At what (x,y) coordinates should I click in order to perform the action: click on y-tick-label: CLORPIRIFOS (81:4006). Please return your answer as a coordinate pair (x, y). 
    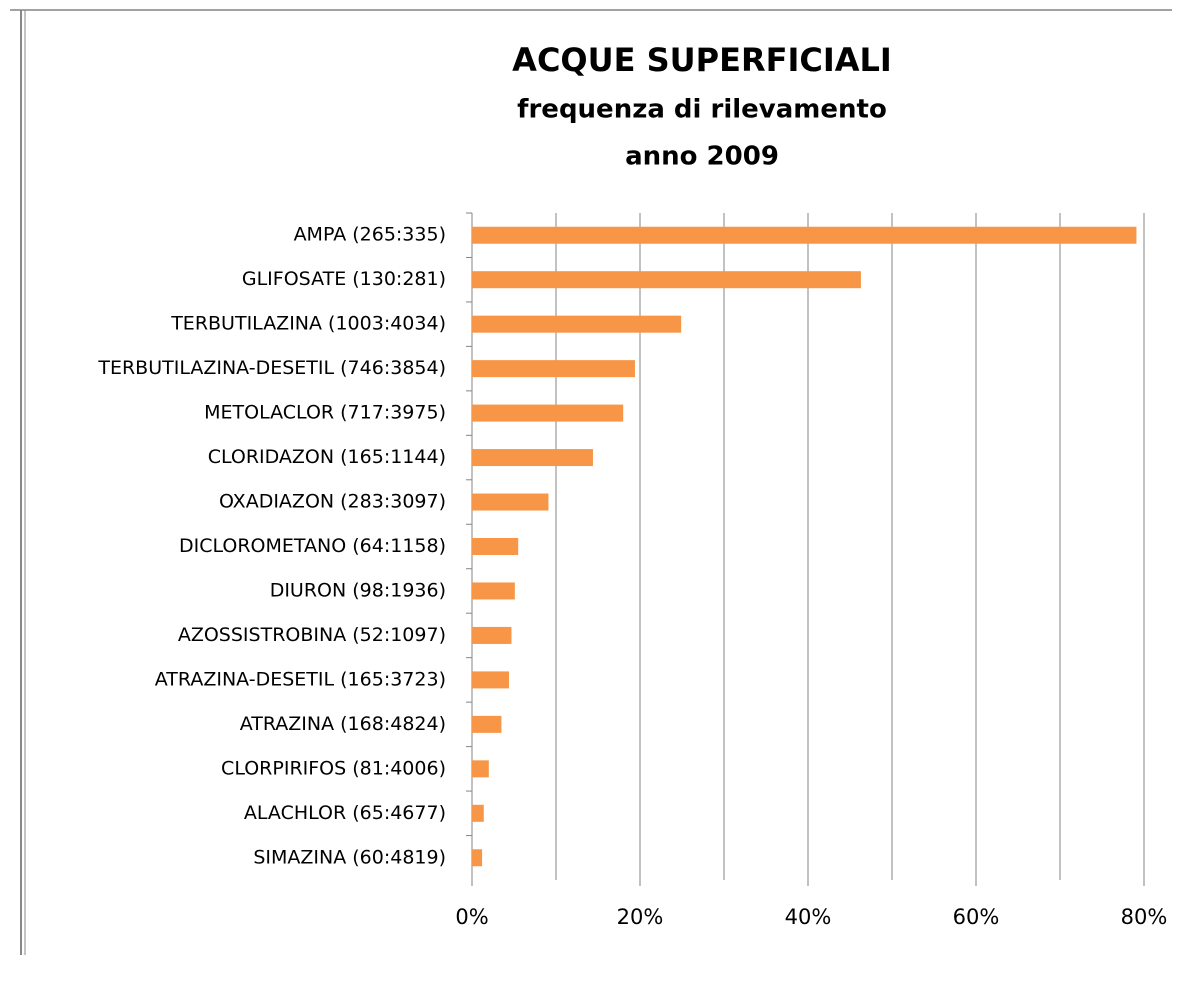
    Looking at the image, I should click on (333, 768).